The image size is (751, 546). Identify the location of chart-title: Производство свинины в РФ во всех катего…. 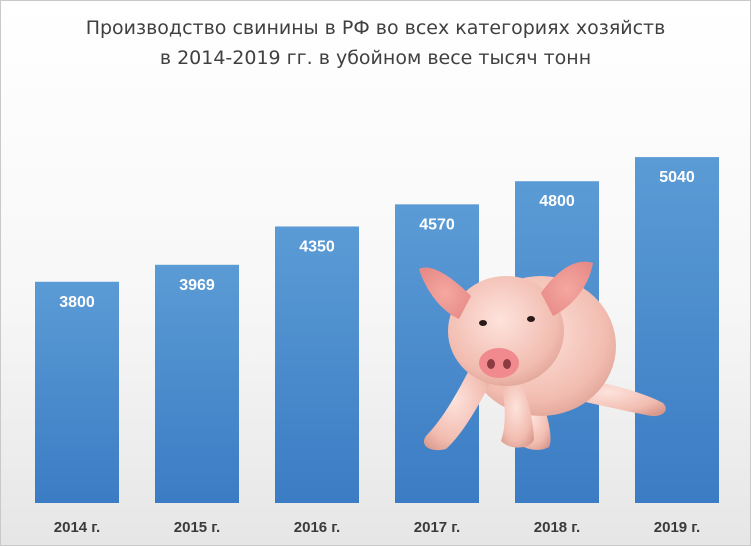
(375, 43).